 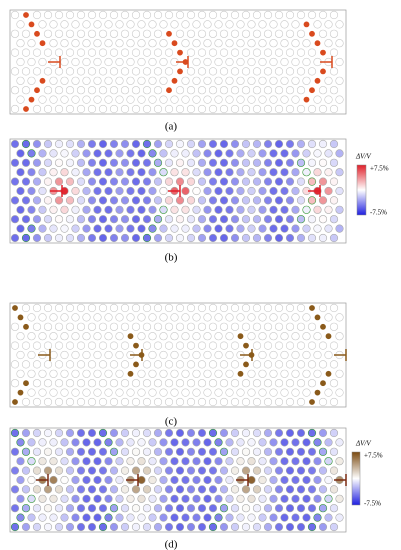 What do you see at coordinates (171, 544) in the screenshot?
I see `panel-label: (d)` at bounding box center [171, 544].